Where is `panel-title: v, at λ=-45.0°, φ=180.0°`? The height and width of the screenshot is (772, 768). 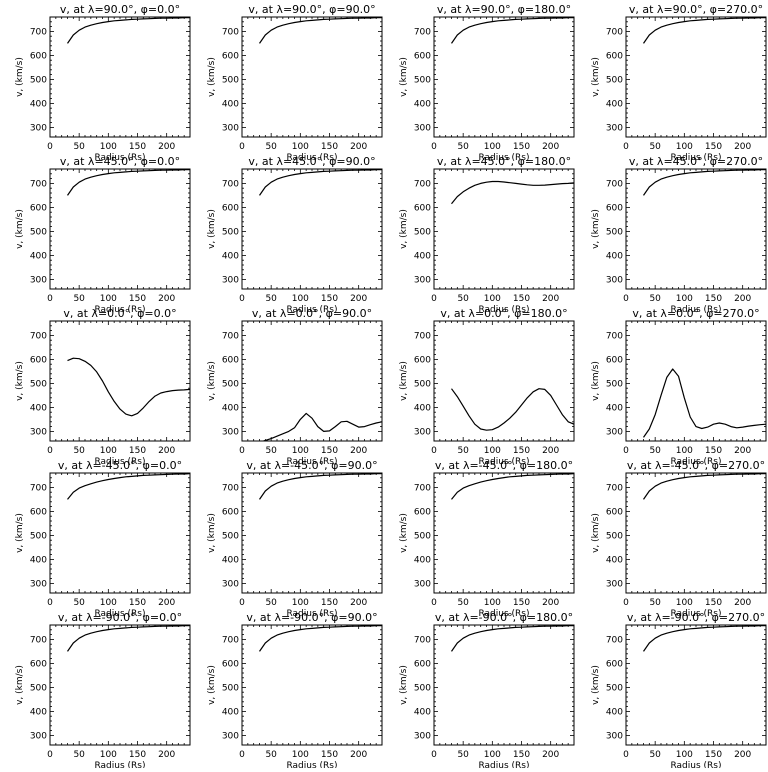 panel-title: v, at λ=-45.0°, φ=180.0° is located at coordinates (504, 465).